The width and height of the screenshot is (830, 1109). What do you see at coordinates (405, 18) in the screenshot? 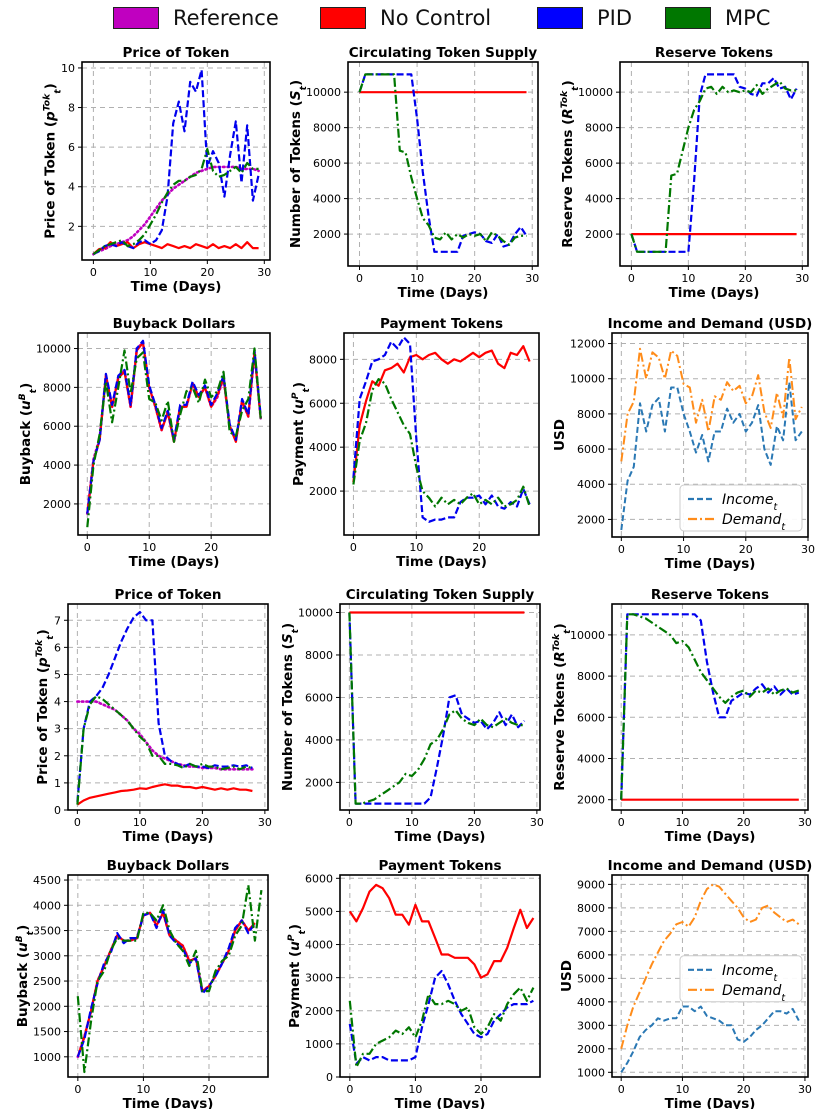
I see `legend-item-no-control: No Control` at bounding box center [405, 18].